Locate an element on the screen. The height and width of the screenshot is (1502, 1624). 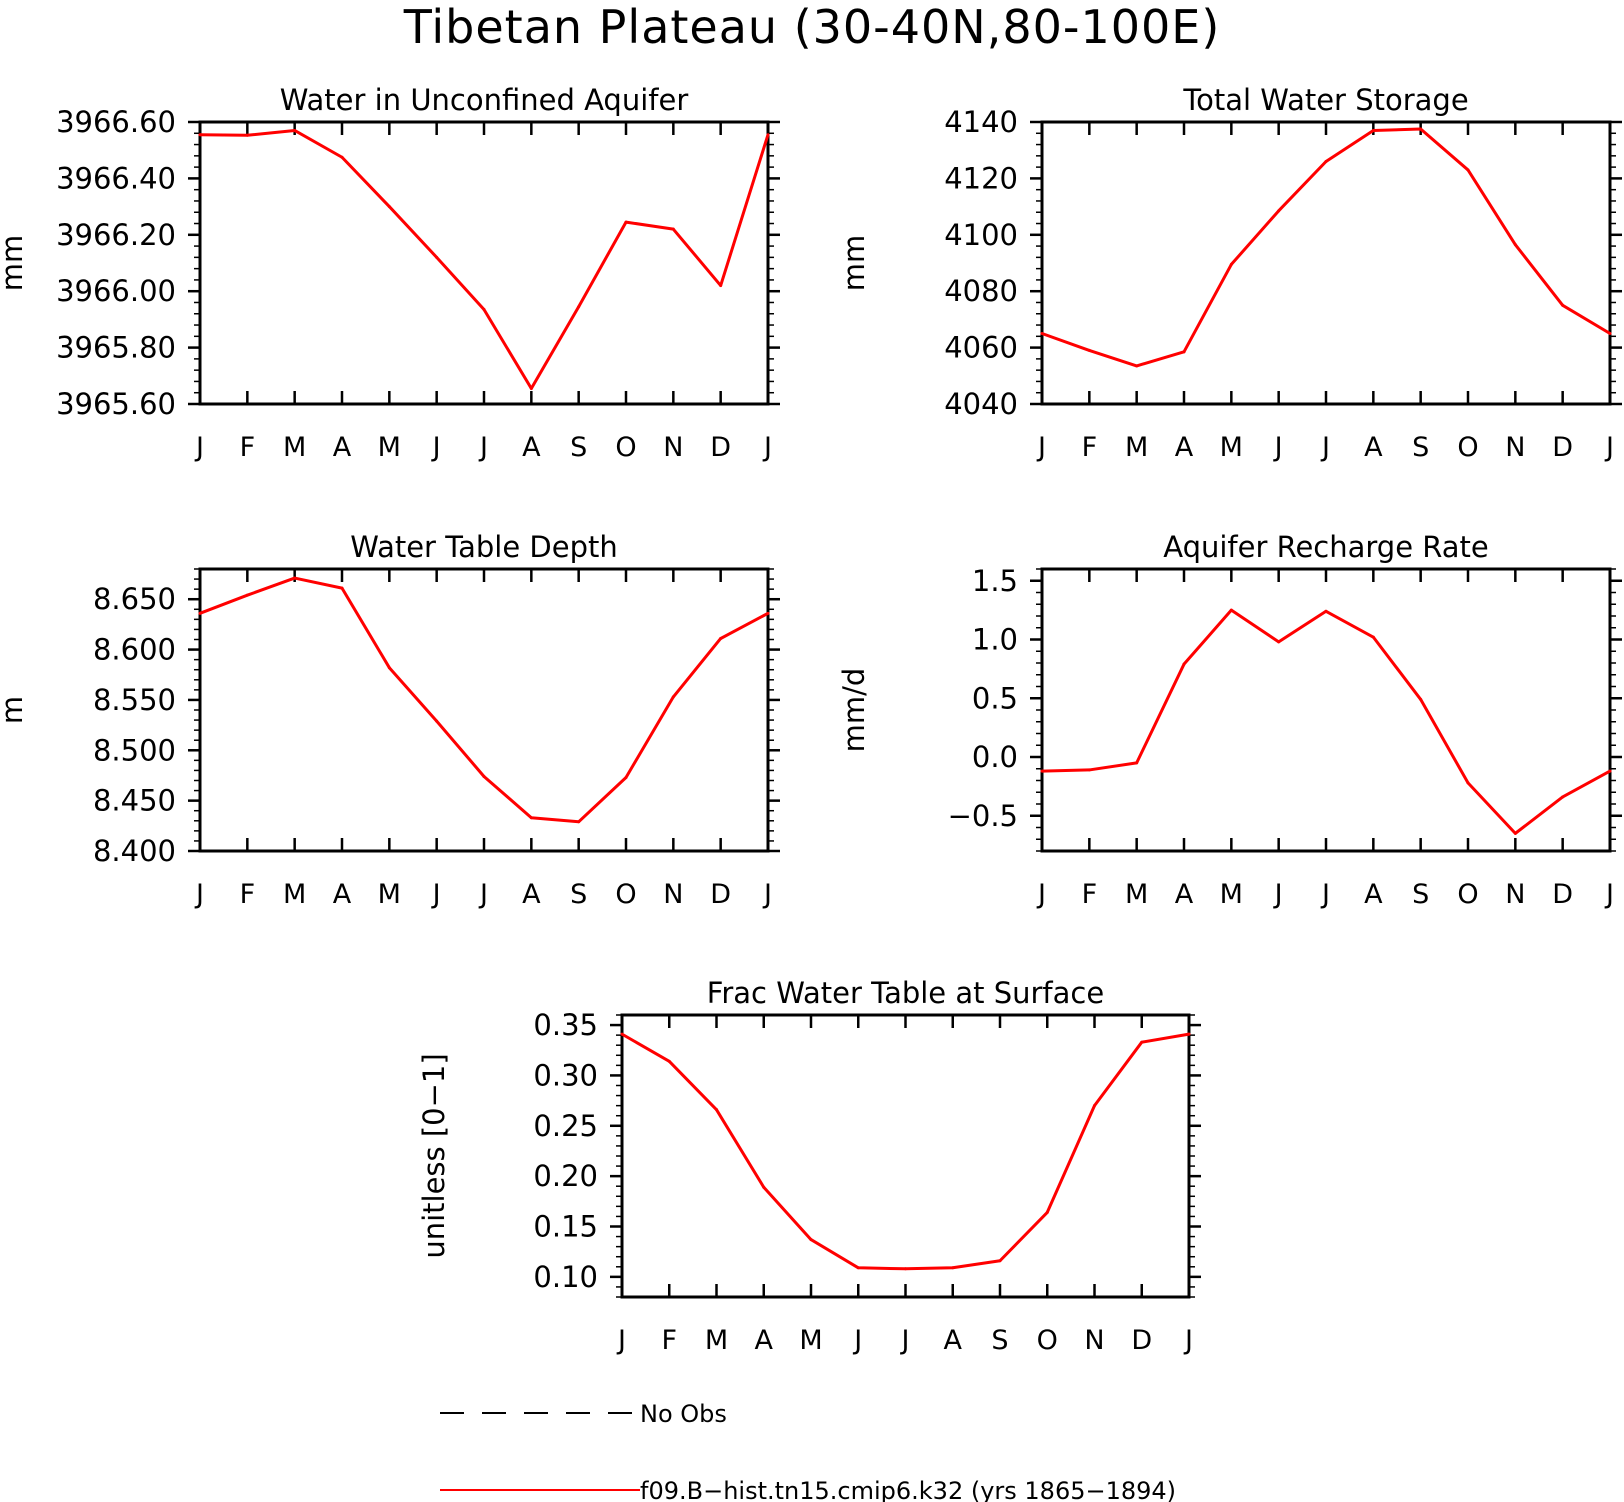
y-tick-label: 0.25 is located at coordinates (565, 1126).